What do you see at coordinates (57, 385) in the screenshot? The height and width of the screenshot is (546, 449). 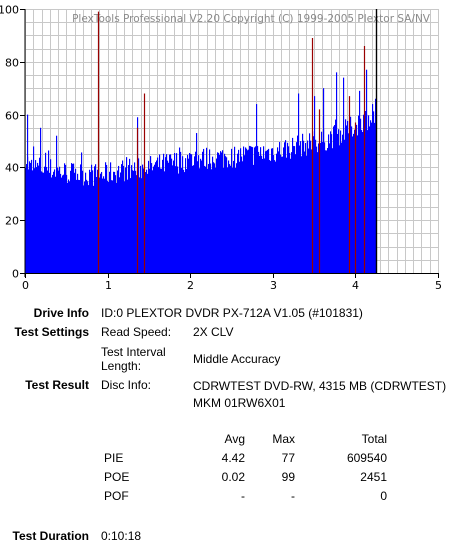 I see `test-result-label: Test Result` at bounding box center [57, 385].